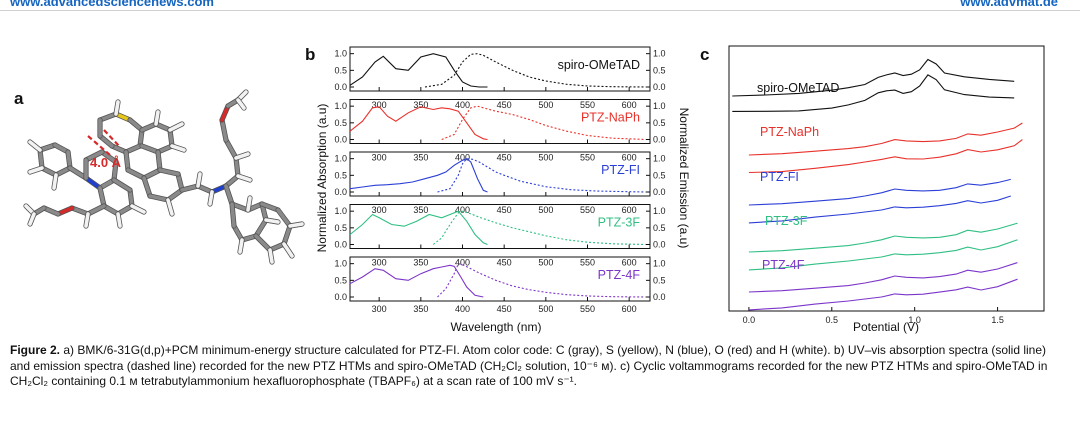 This screenshot has height=444, width=1080. What do you see at coordinates (620, 170) in the screenshot?
I see `compound-label: PTZ-FI` at bounding box center [620, 170].